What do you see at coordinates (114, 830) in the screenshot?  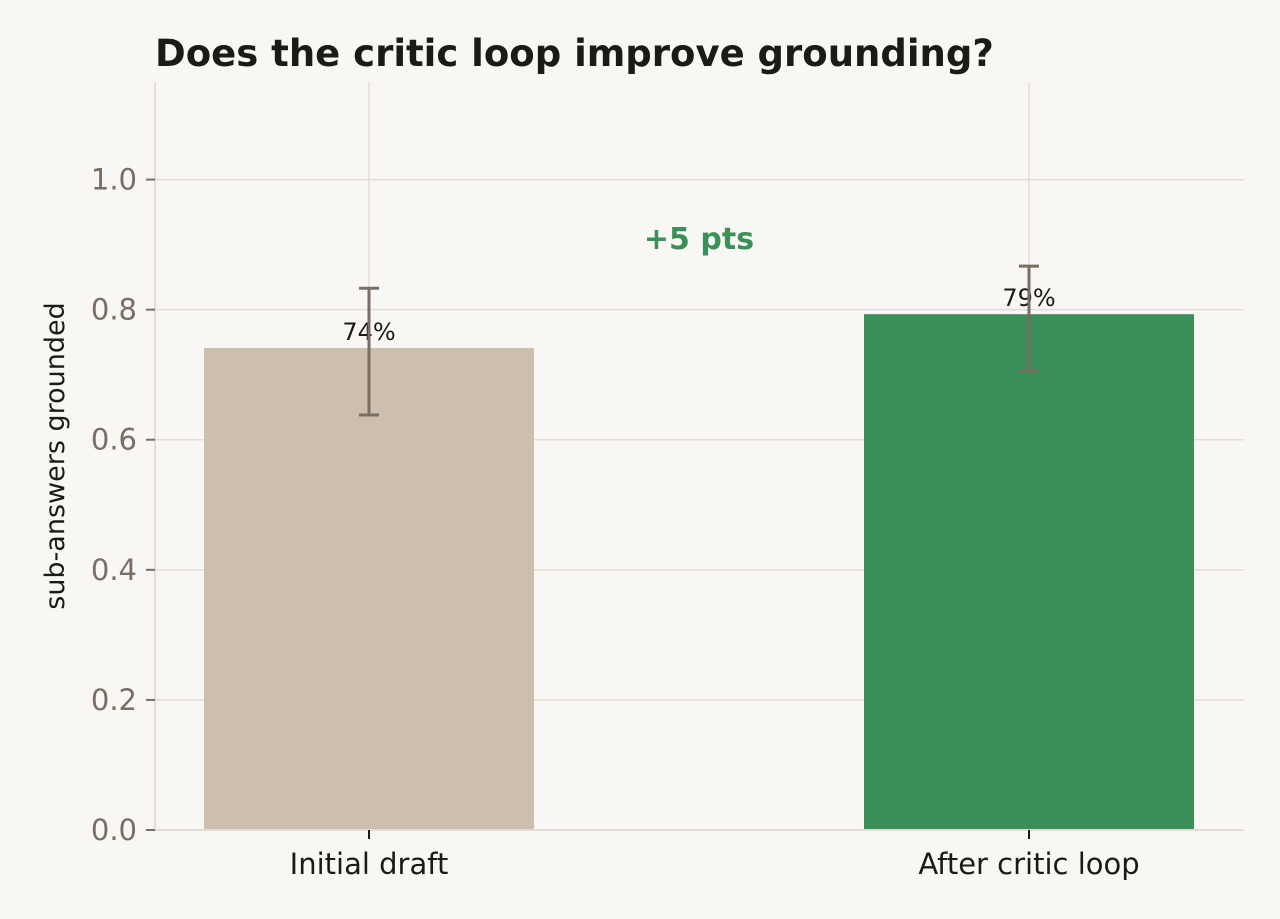 I see `y-tick-label: 0.0` at bounding box center [114, 830].